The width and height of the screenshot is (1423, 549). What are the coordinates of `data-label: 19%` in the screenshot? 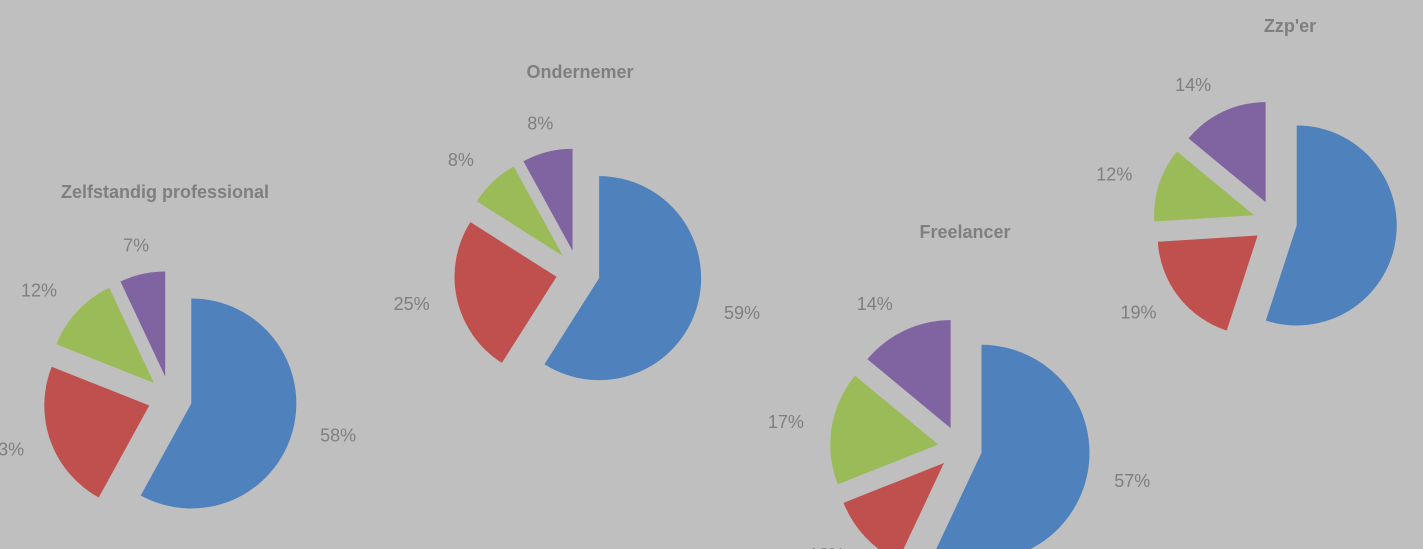 It's located at (1138, 313).